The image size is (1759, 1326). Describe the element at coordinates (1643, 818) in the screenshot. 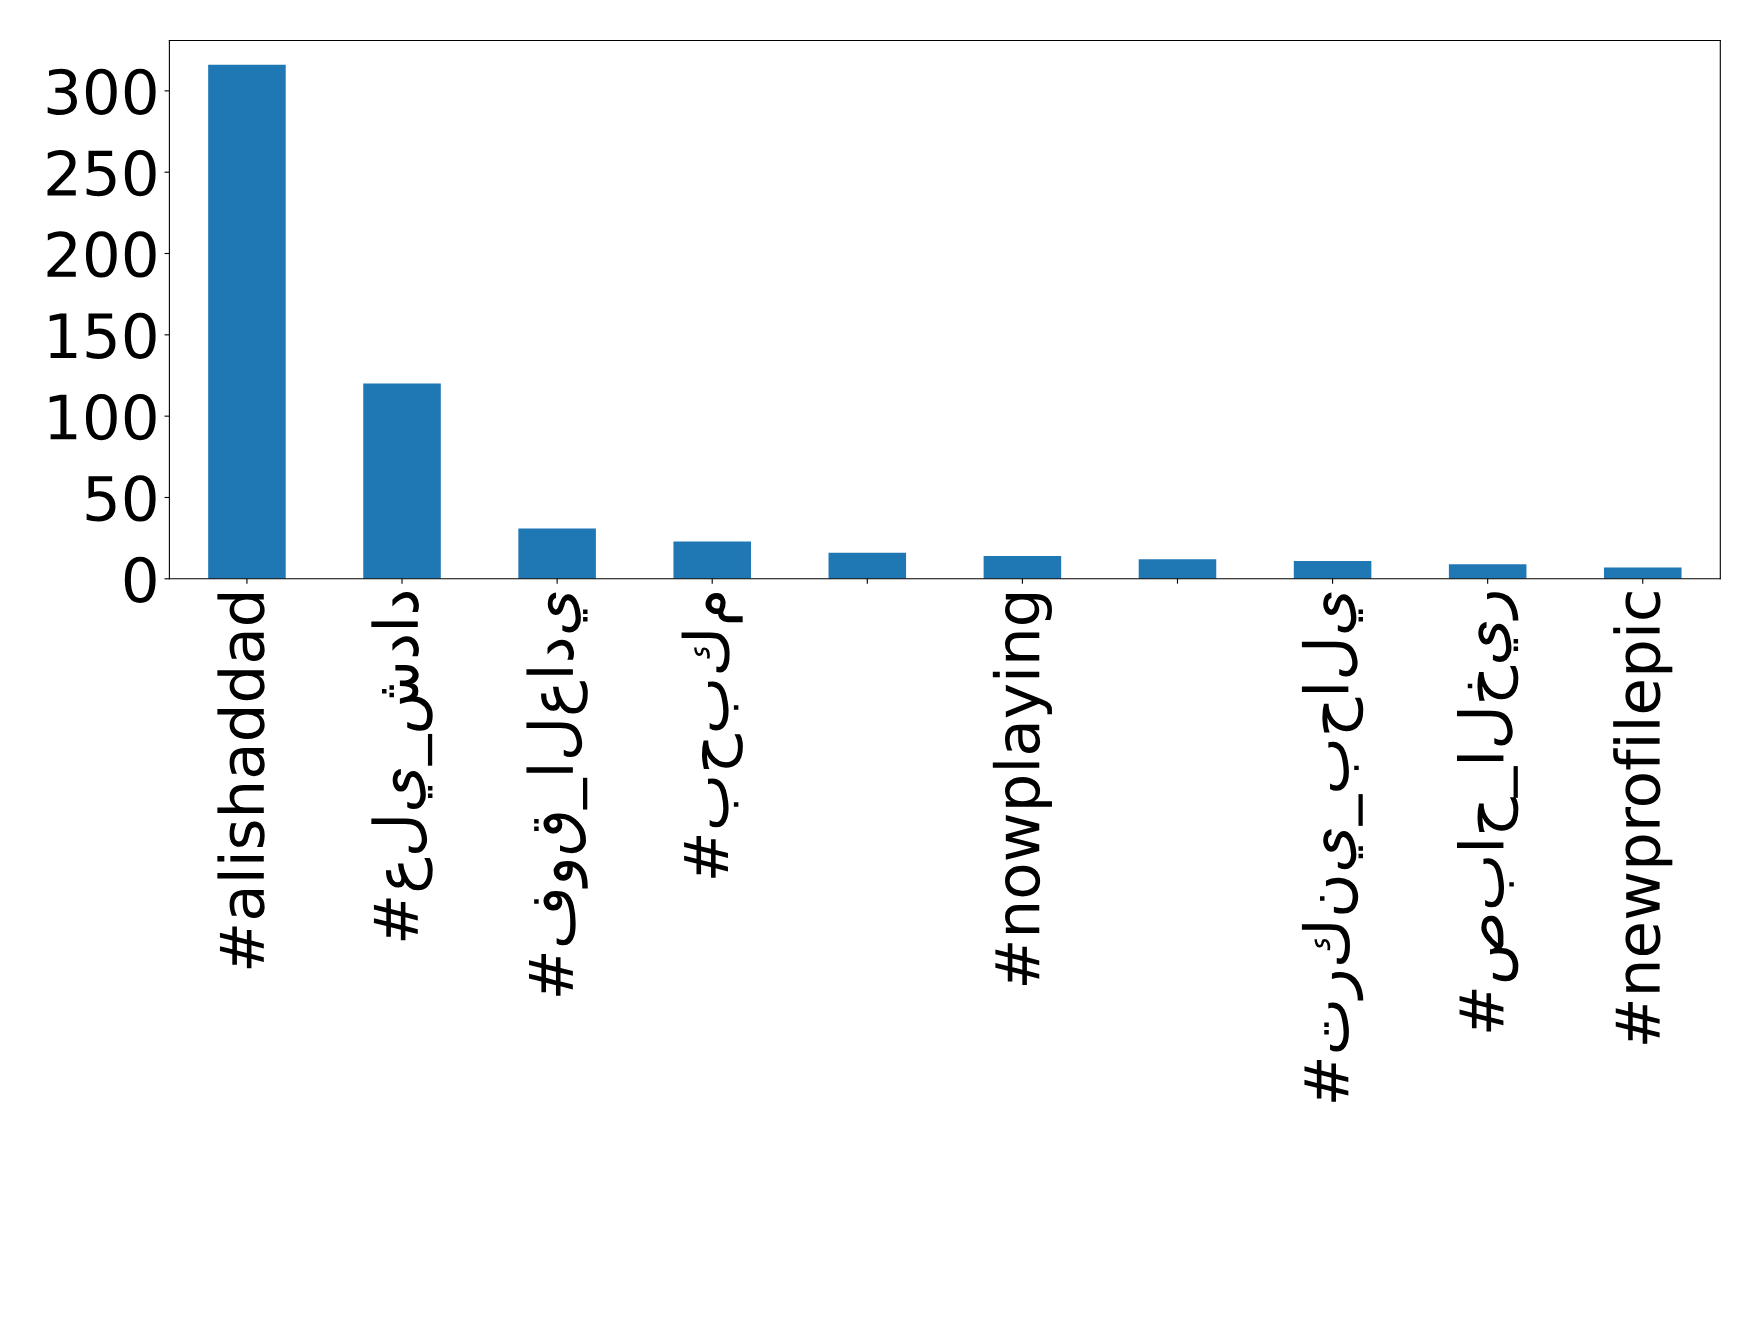

I see `x-tick-label: #newprofilepic` at that location.